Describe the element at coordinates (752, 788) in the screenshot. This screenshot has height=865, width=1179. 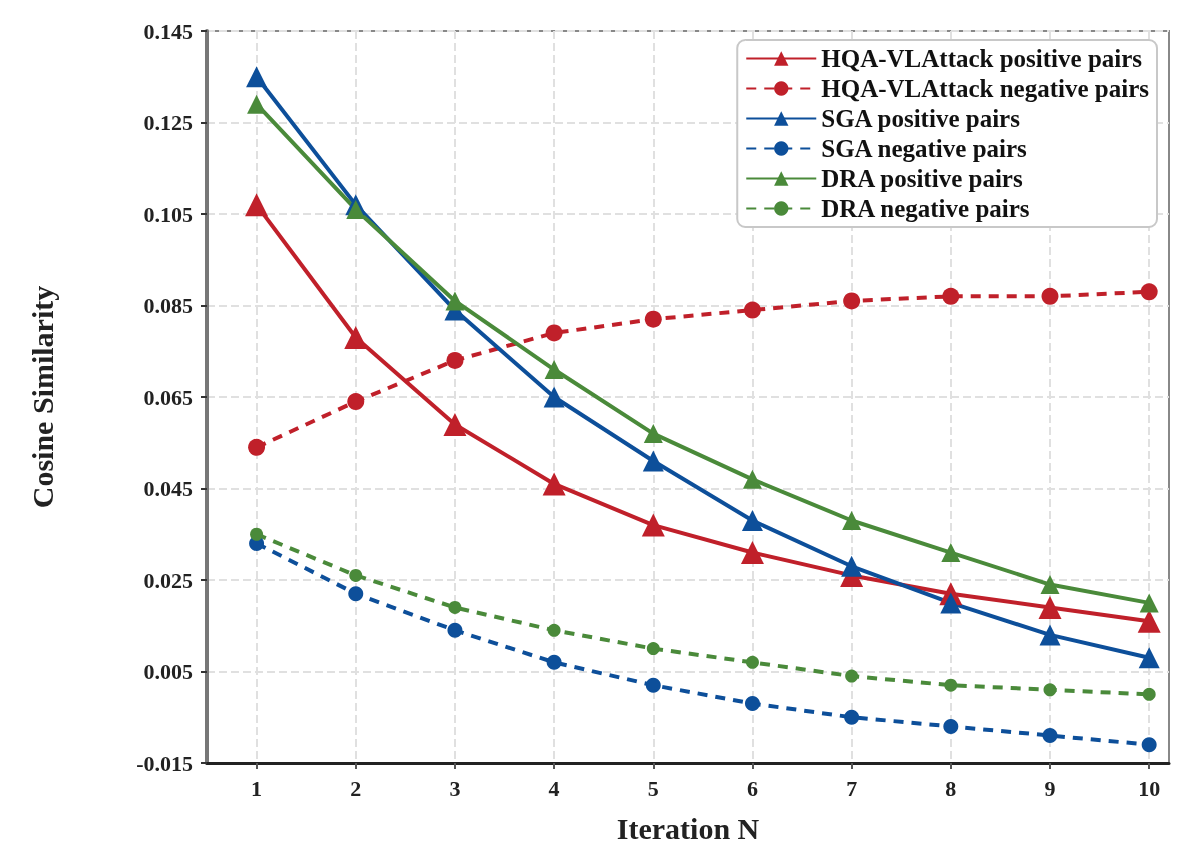
I see `x-tick-label: 6` at that location.